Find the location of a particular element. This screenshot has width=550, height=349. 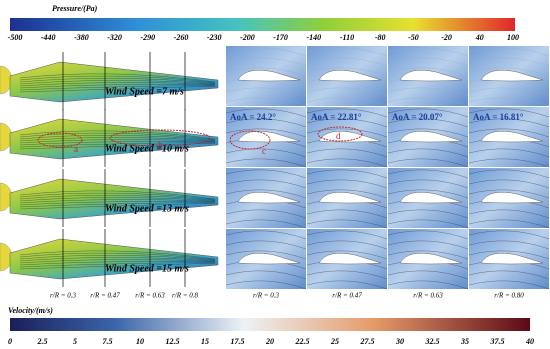

velocity-colorbar is located at coordinates (270, 324).